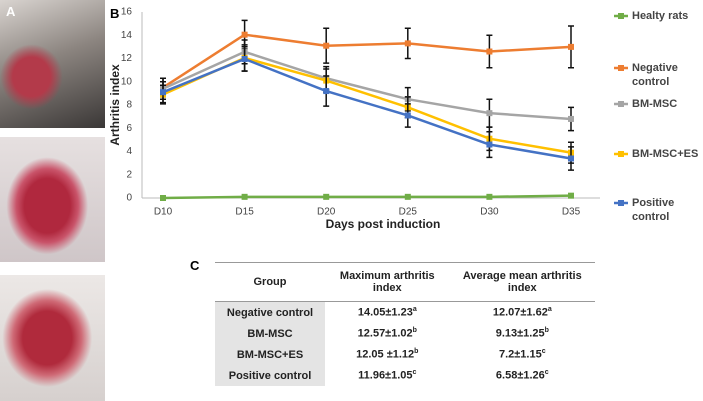  What do you see at coordinates (522, 282) in the screenshot?
I see `column-header: Average mean arthritis index` at bounding box center [522, 282].